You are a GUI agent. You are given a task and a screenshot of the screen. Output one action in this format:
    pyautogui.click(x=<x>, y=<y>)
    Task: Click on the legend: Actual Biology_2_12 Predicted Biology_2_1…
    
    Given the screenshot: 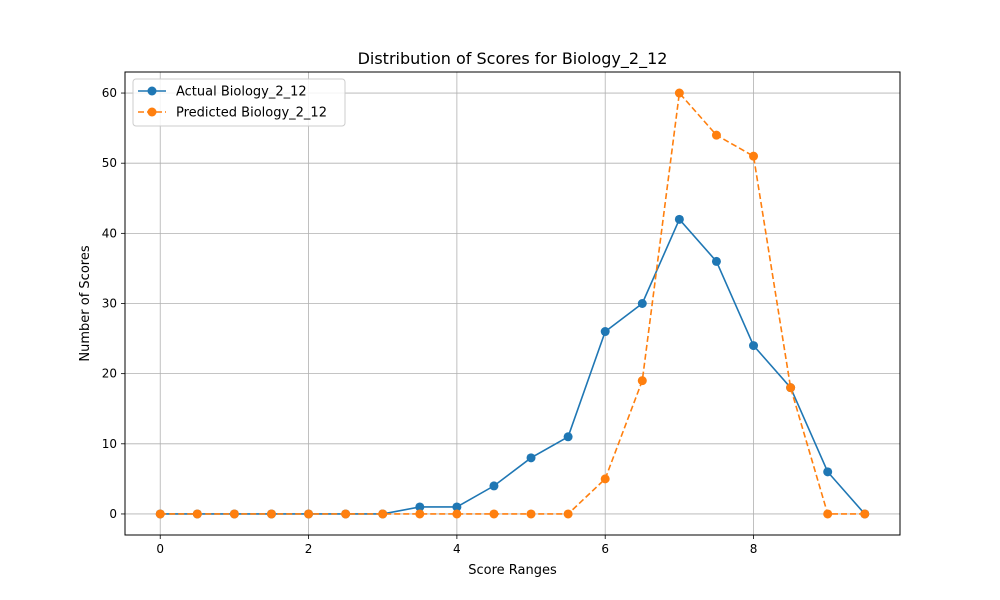 What is the action you would take?
    pyautogui.click(x=239, y=102)
    